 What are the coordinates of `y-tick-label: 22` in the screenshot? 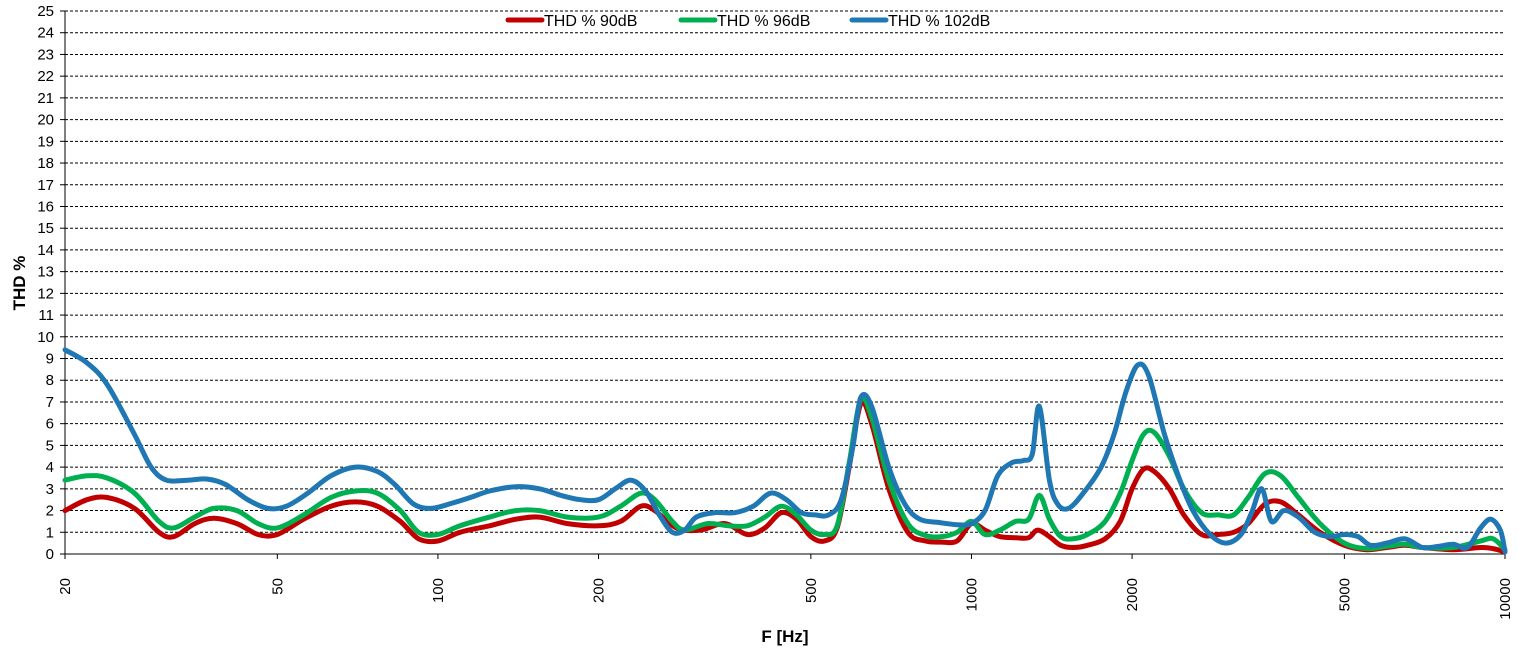 It's located at (45, 76).